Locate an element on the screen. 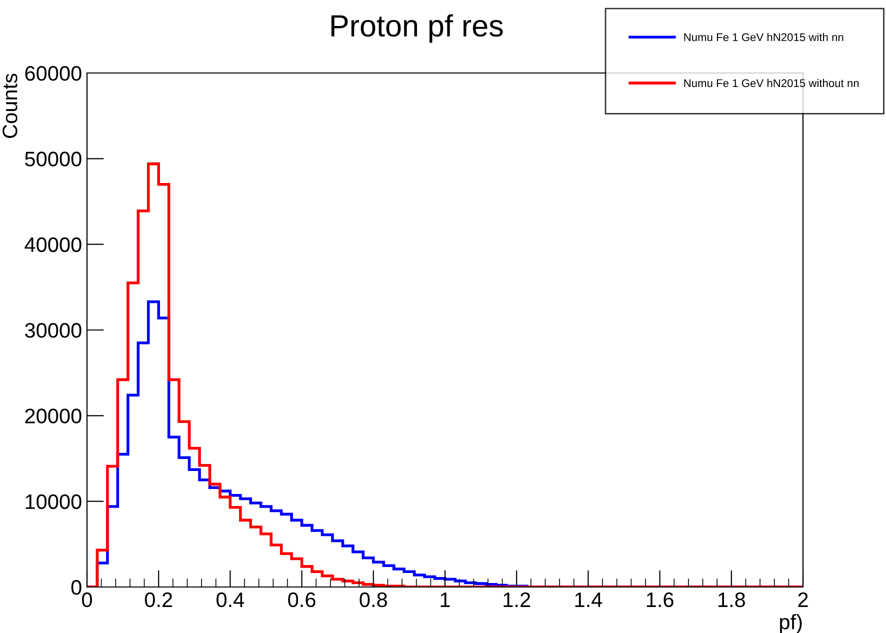 The image size is (886, 633). y-tick-label: 10000 is located at coordinates (54, 502).